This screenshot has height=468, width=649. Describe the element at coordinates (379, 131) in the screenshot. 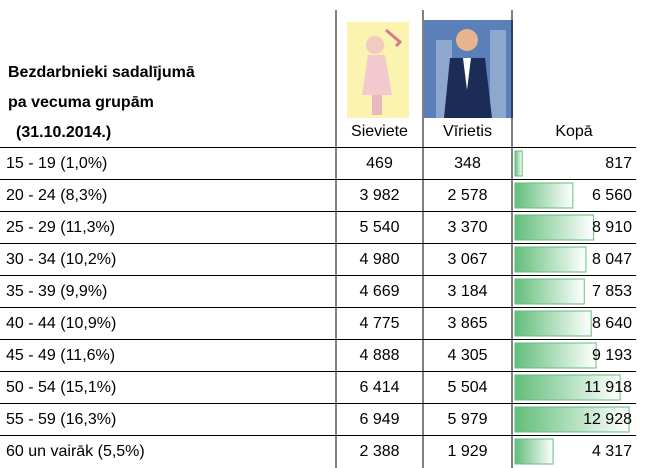

I see `column-header: Sieviete` at that location.